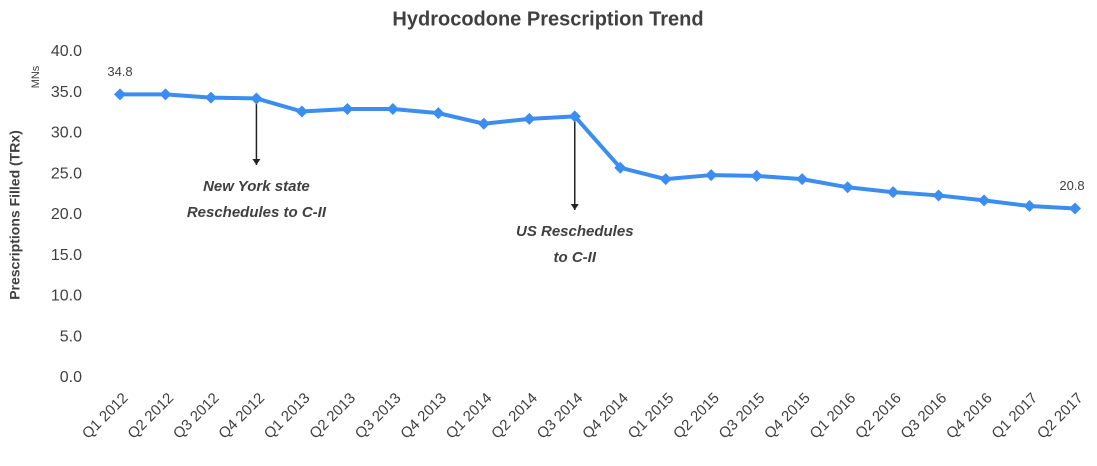 The image size is (1097, 466). I want to click on x-tick-label: Q1 2012, so click(105, 416).